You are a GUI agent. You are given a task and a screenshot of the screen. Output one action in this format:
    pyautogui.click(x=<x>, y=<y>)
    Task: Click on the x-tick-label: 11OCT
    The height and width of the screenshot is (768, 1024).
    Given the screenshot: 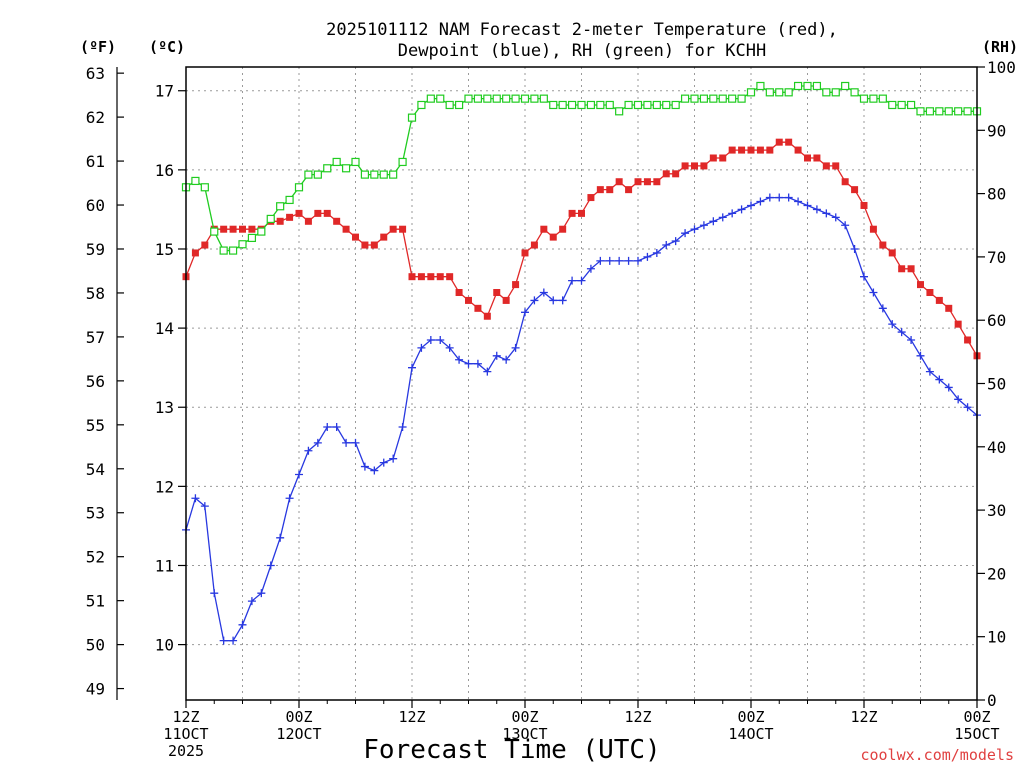 What is the action you would take?
    pyautogui.click(x=185, y=734)
    